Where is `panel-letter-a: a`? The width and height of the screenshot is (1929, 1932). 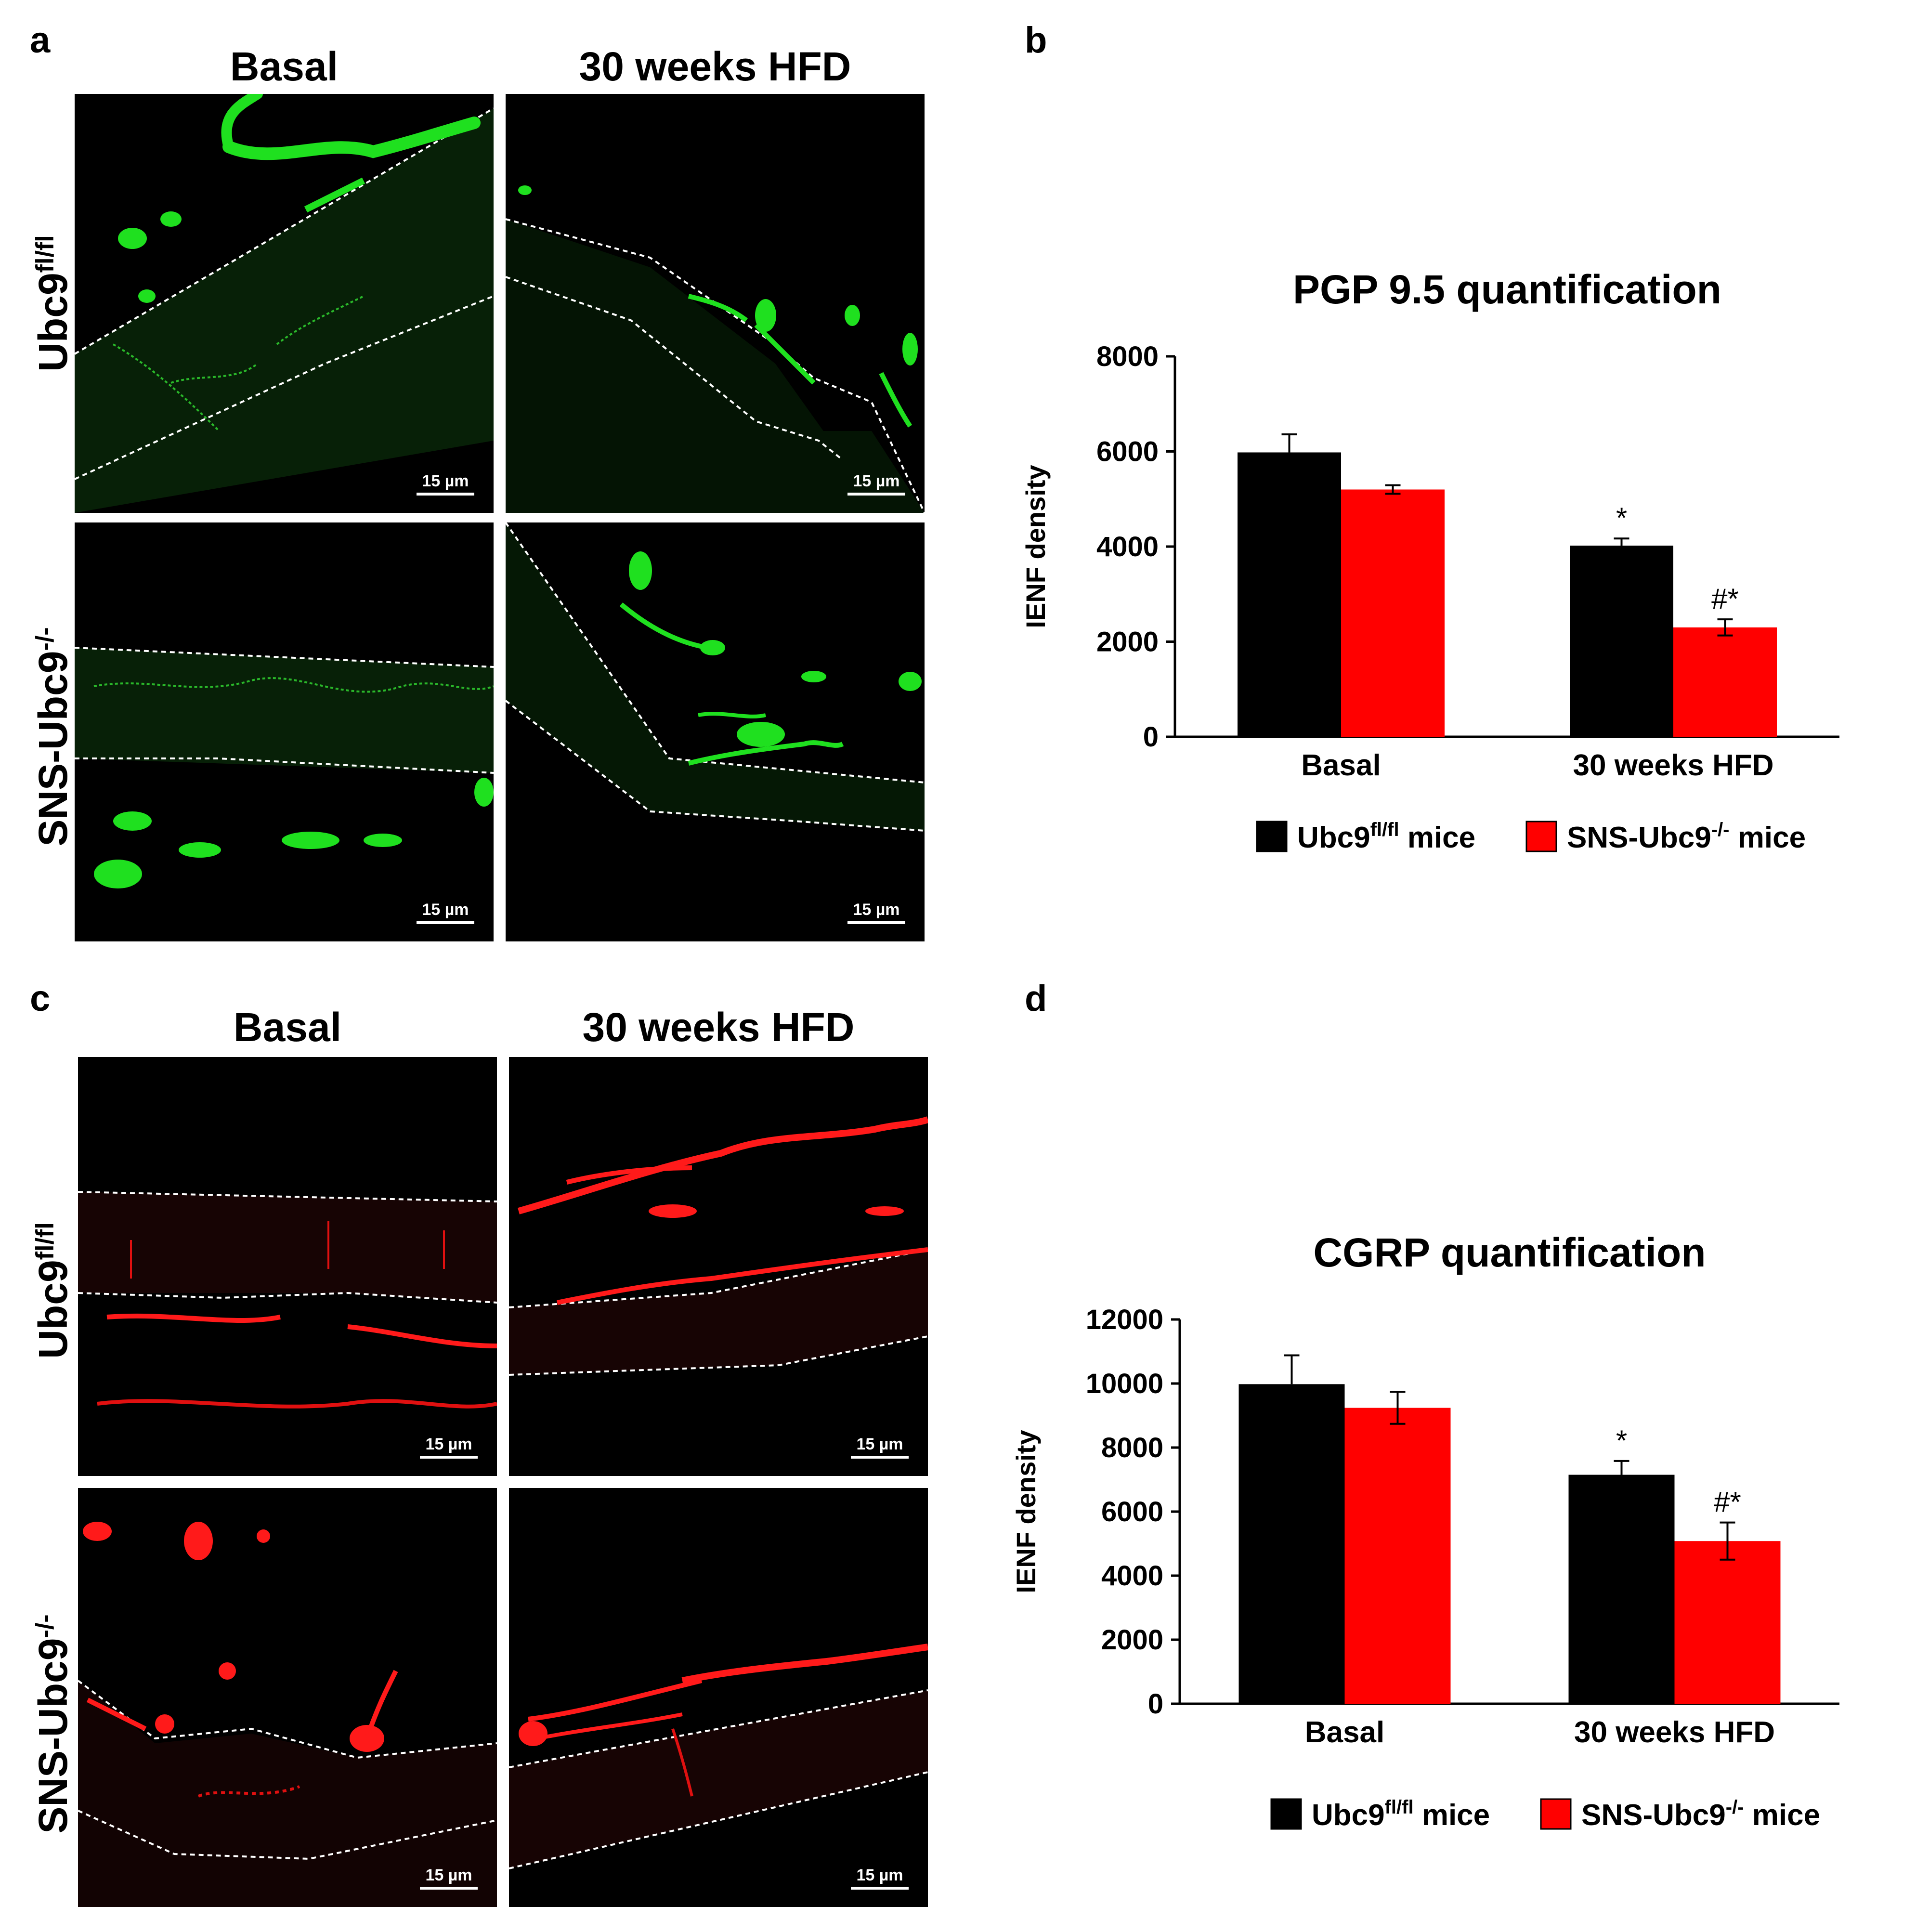
panel-letter-a: a is located at coordinates (40, 40).